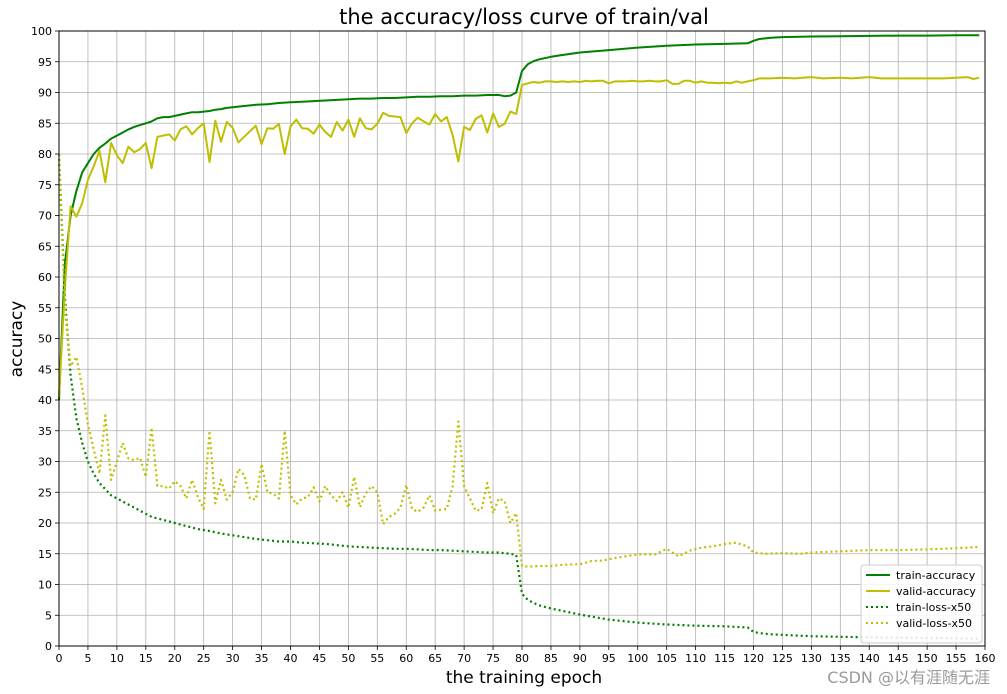  What do you see at coordinates (175, 658) in the screenshot?
I see `x-tick-label: 20` at bounding box center [175, 658].